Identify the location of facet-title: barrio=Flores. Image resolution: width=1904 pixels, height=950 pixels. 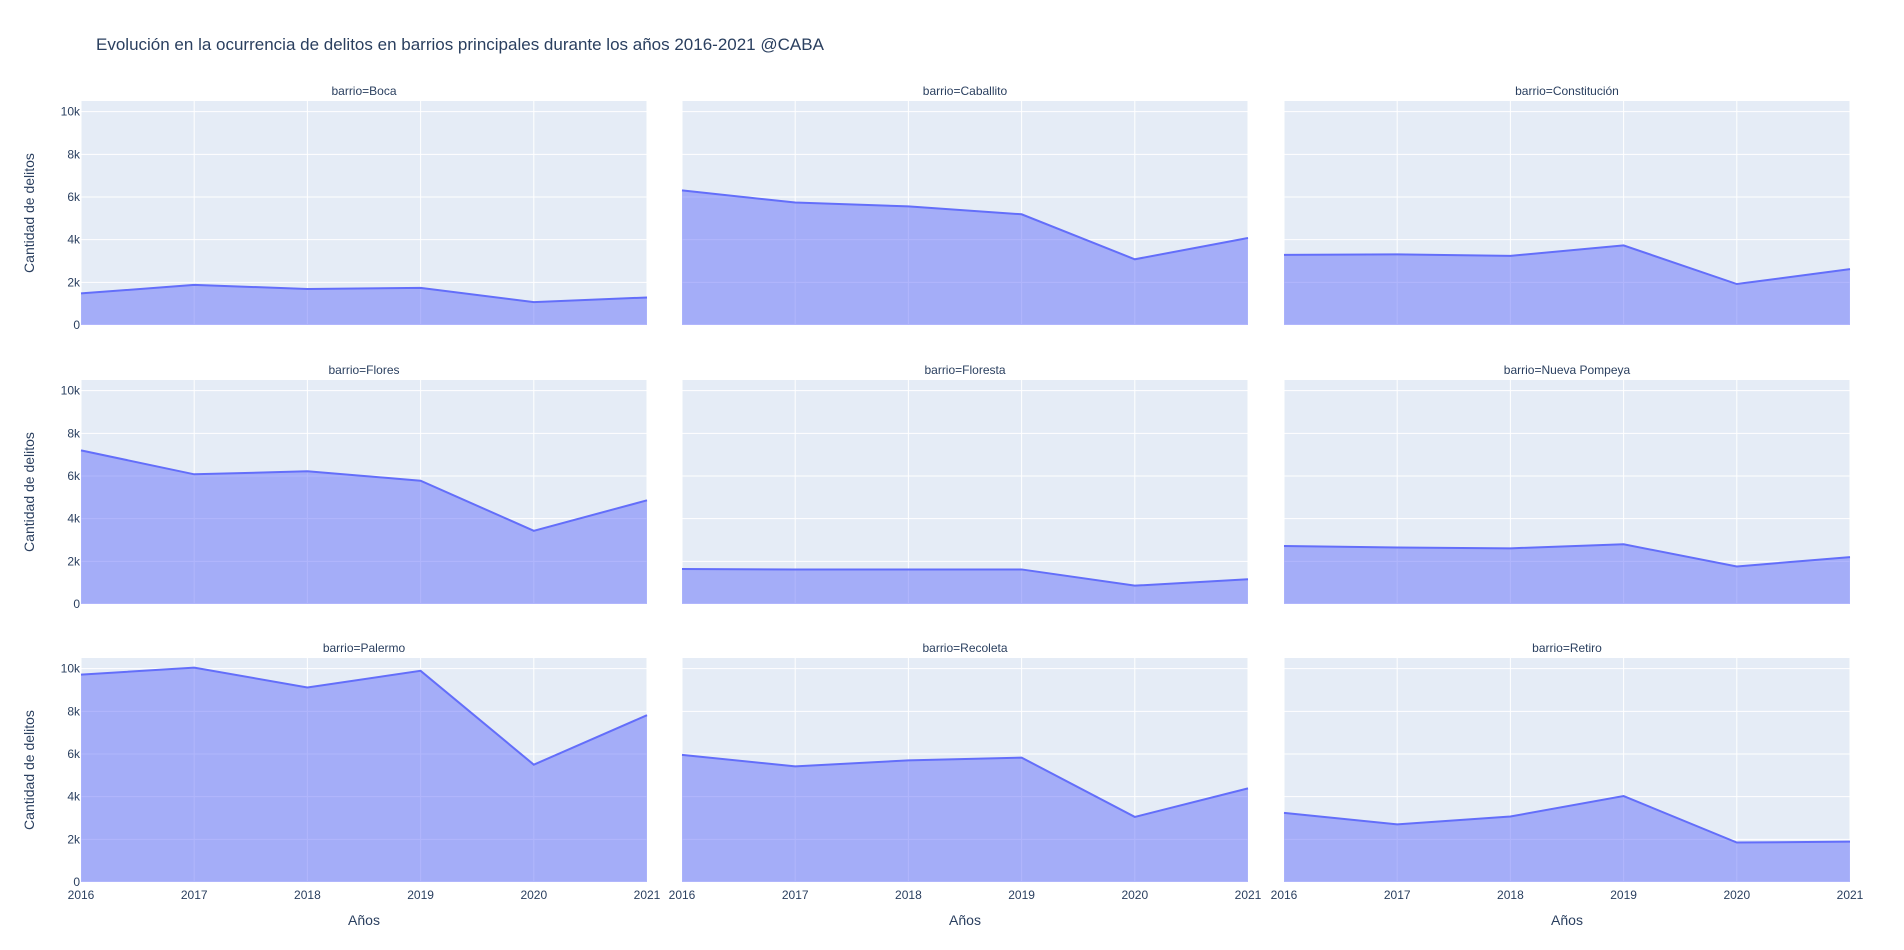
(363, 370).